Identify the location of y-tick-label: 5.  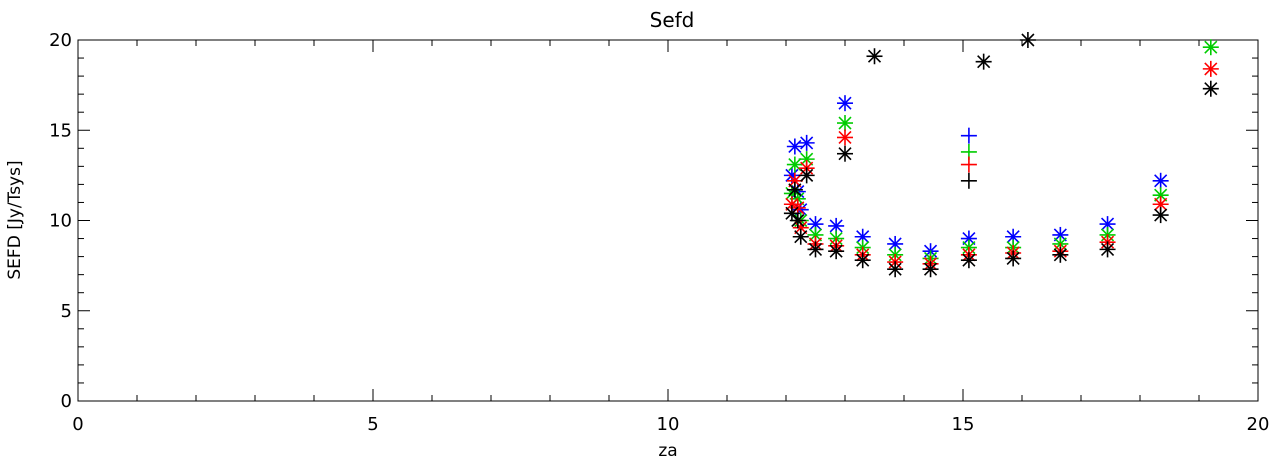
(66, 311).